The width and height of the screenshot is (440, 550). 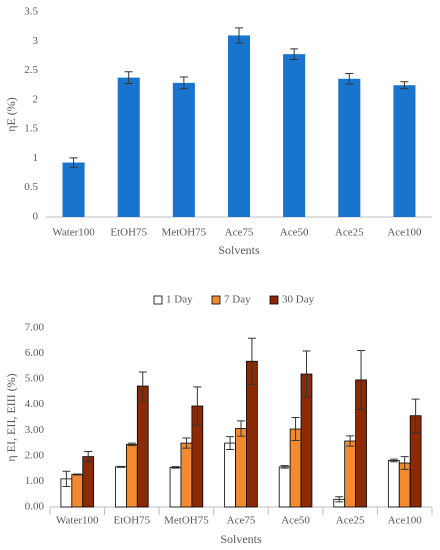 I want to click on y-tick-label: 0.00, so click(x=35, y=507).